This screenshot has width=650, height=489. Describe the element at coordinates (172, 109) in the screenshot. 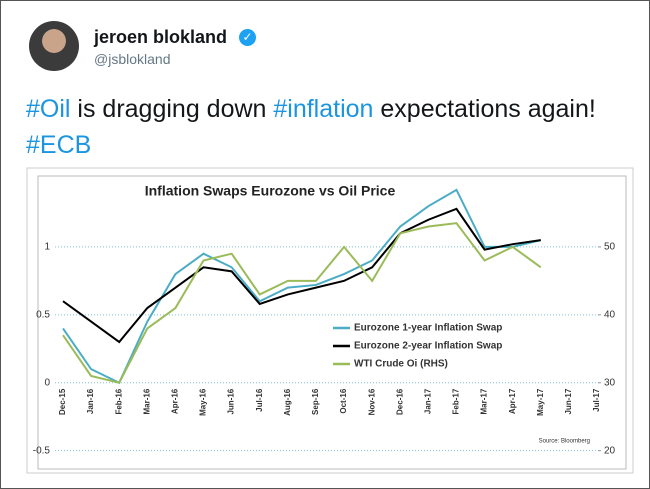

I see `text-run: is dragging down` at that location.